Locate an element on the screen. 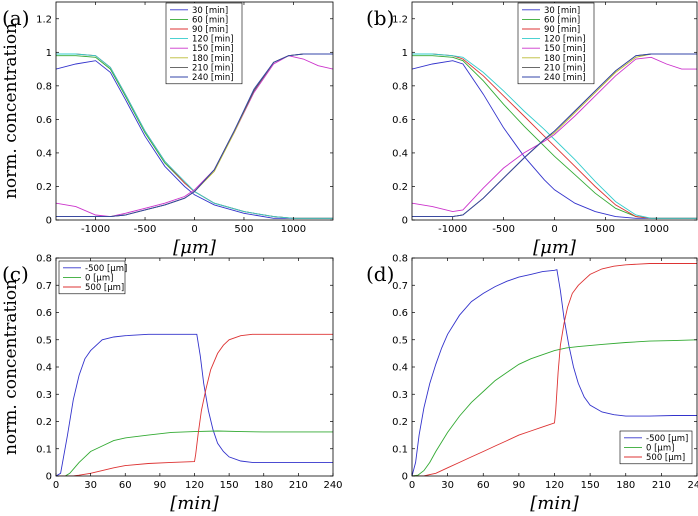 The height and width of the screenshot is (516, 698). legend-entry: 180 [min] is located at coordinates (213, 59).